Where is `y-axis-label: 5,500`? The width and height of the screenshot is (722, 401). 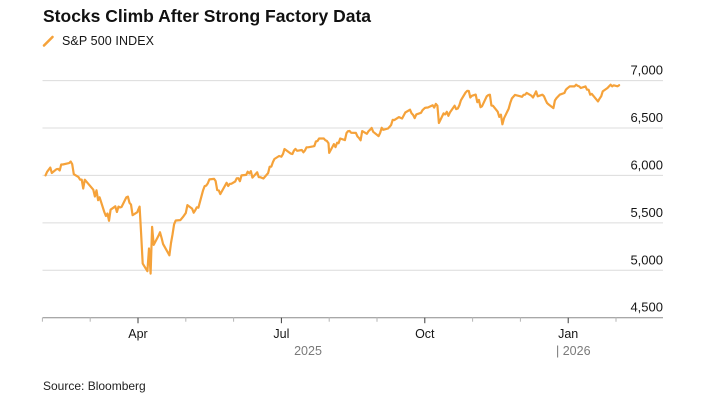 y-axis-label: 5,500 is located at coordinates (646, 212).